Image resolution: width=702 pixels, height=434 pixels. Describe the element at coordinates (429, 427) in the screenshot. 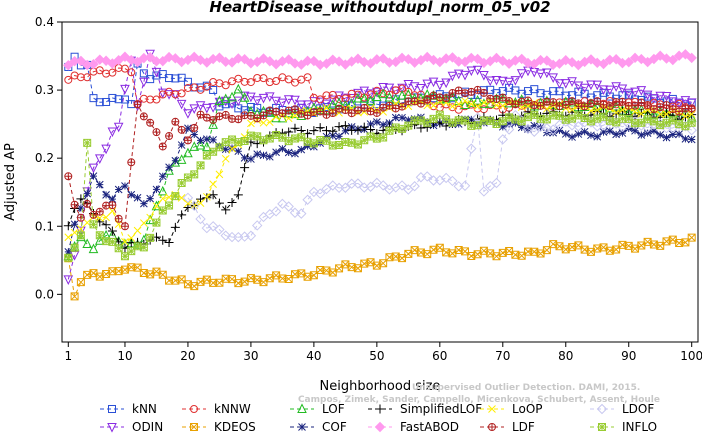

I see `legend-label: FastABOD` at that location.